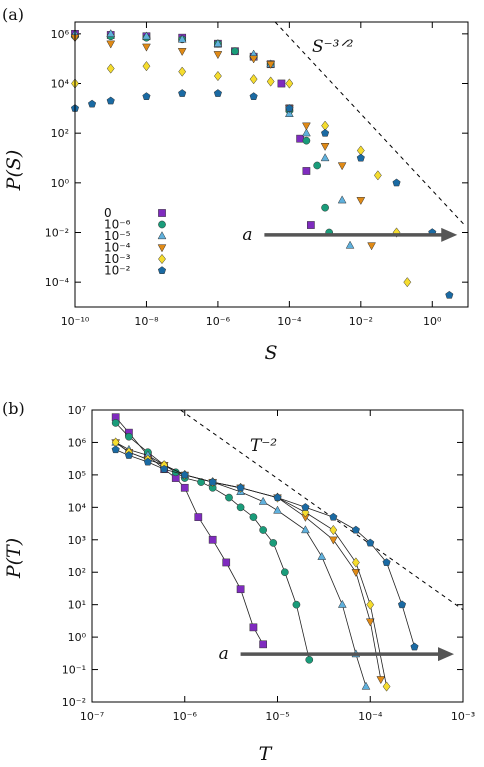  What do you see at coordinates (263, 446) in the screenshot?
I see `power-law-guide-label: T⁻²` at bounding box center [263, 446].